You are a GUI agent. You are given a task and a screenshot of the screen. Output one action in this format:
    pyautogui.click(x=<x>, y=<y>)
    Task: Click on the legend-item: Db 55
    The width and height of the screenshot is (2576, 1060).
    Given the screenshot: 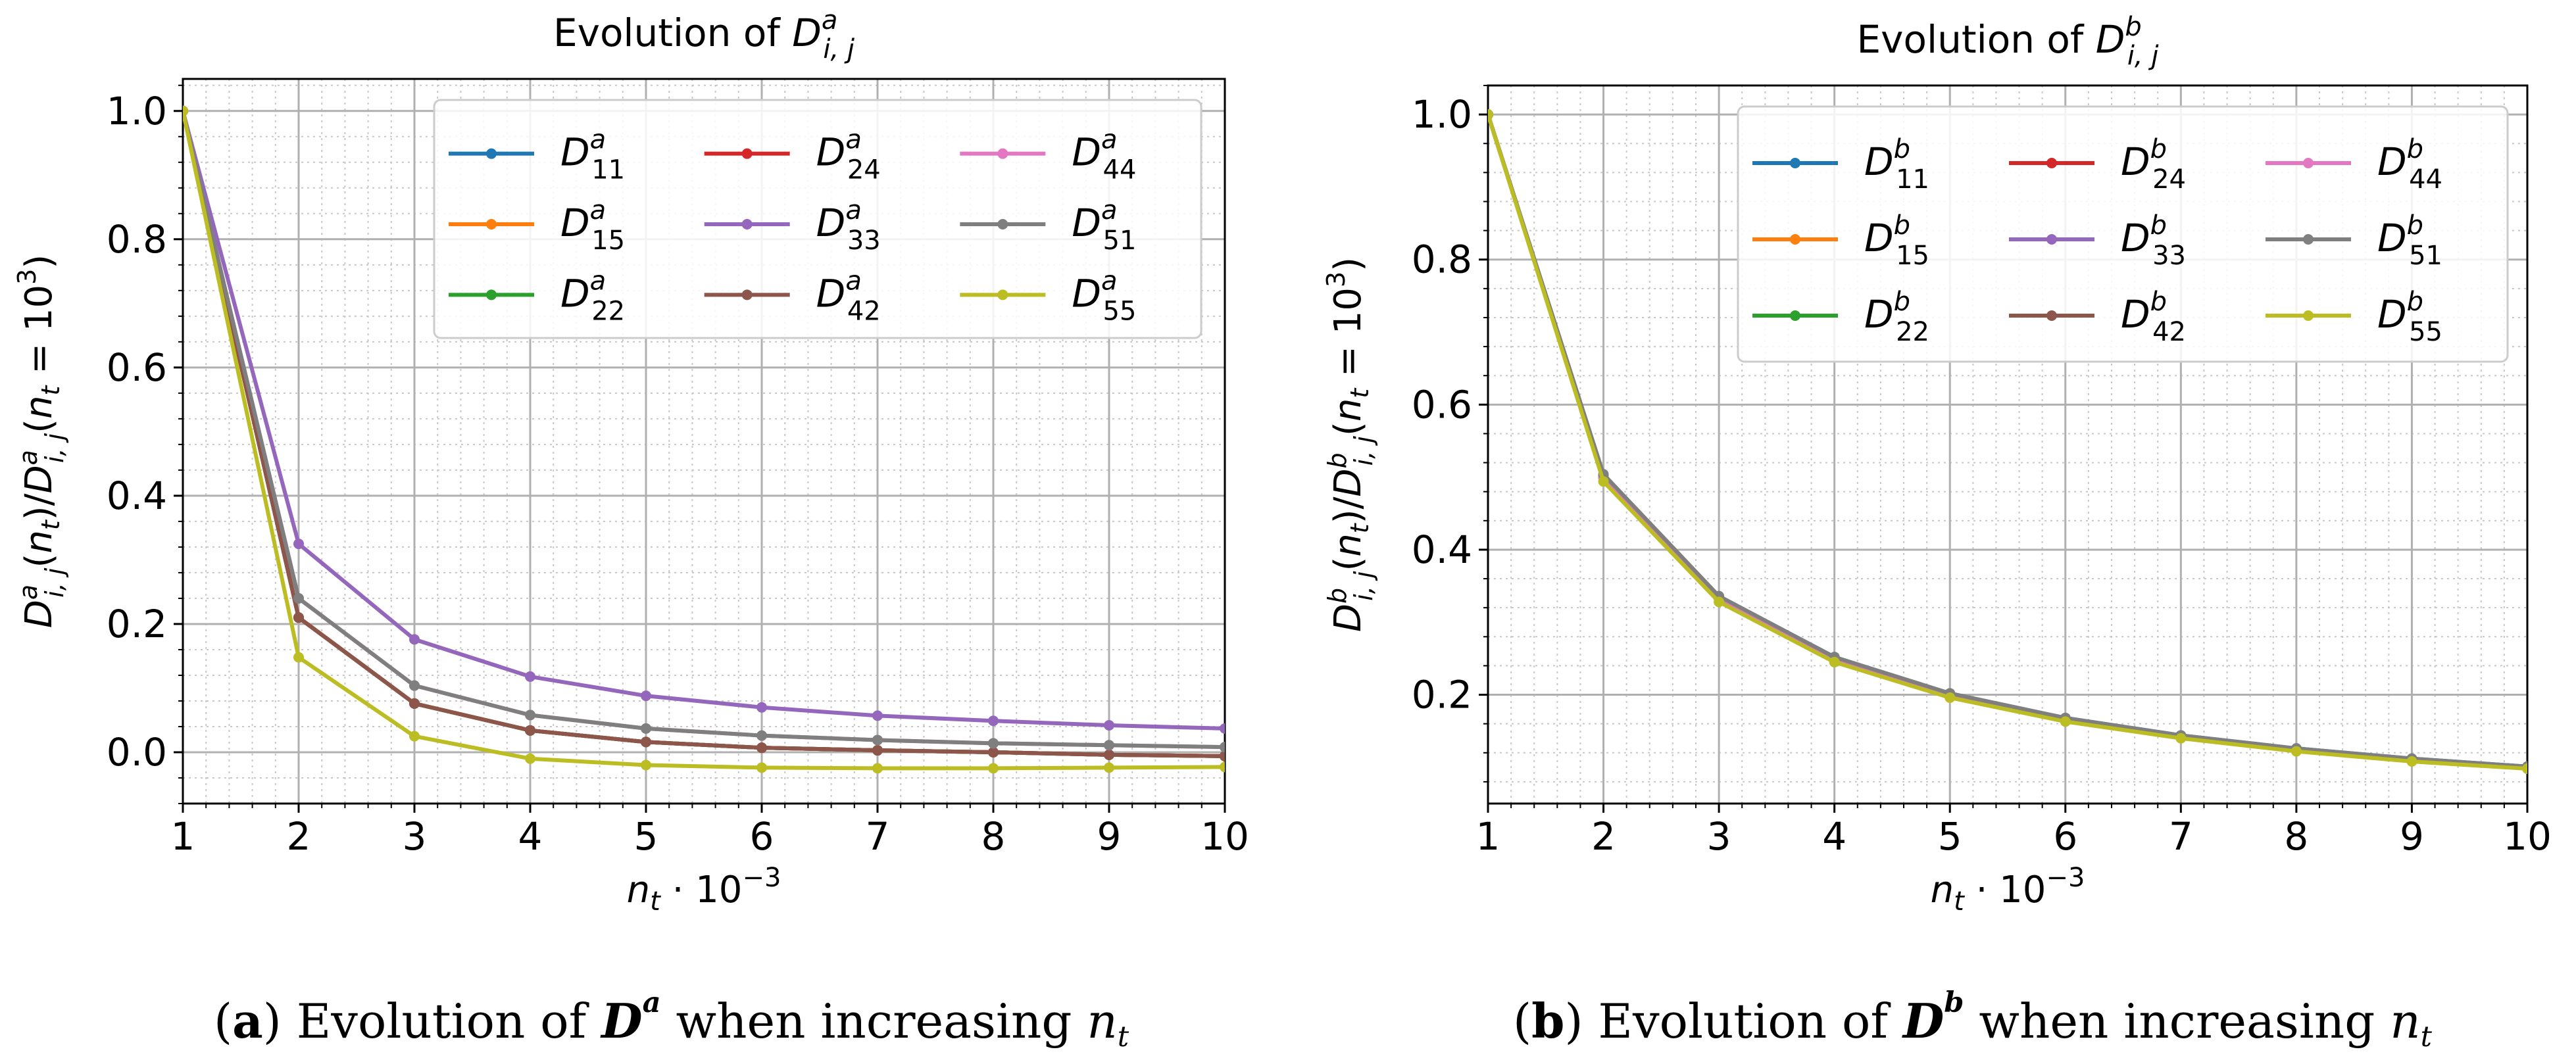 What is the action you would take?
    pyautogui.click(x=2354, y=317)
    